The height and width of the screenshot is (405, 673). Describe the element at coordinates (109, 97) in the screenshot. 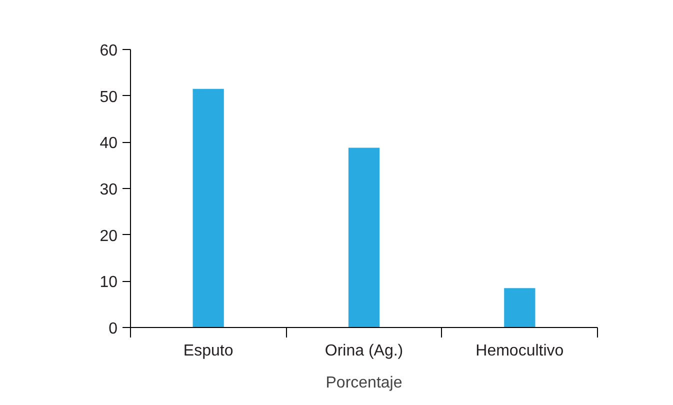

I see `y-tick-label: 50` at that location.